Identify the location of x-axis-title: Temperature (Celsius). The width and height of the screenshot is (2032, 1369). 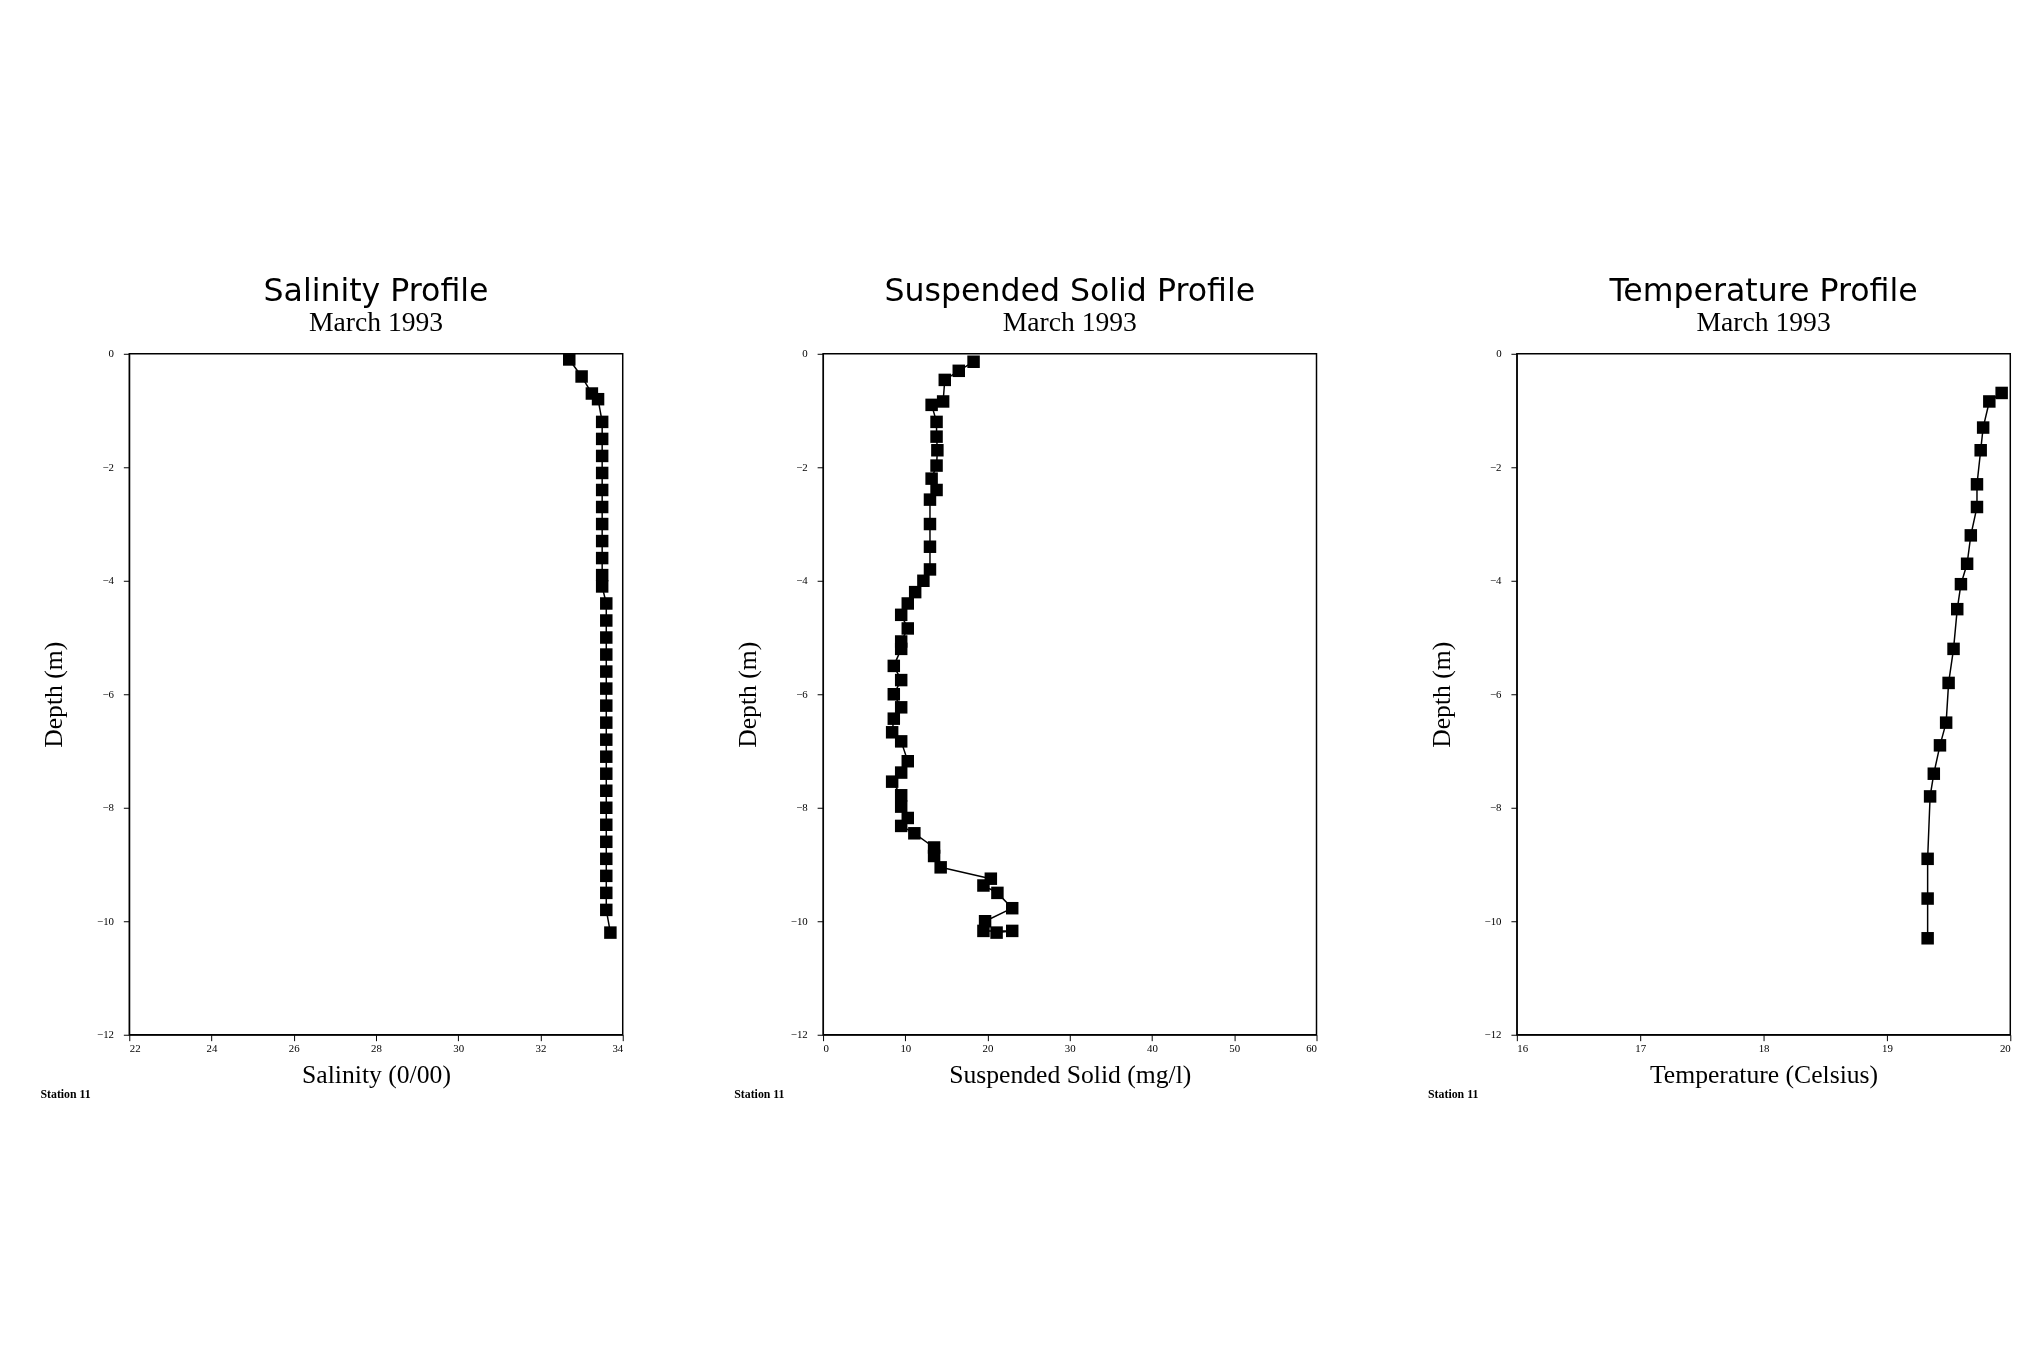
(1764, 1074).